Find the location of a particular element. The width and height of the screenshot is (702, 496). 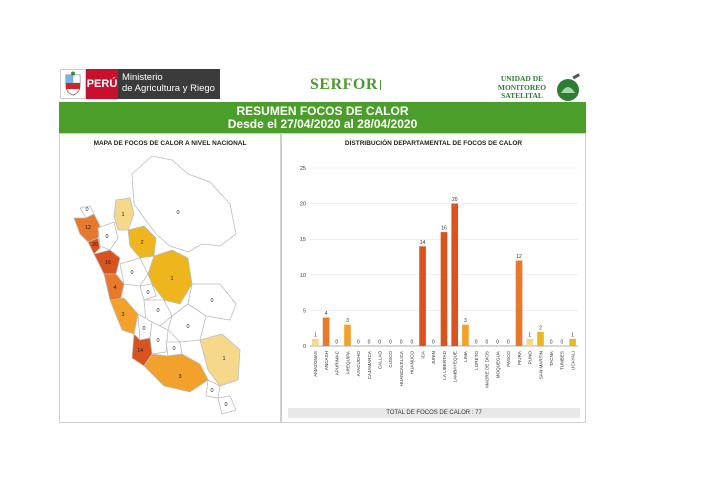

y-tick-label: 25 is located at coordinates (303, 169).